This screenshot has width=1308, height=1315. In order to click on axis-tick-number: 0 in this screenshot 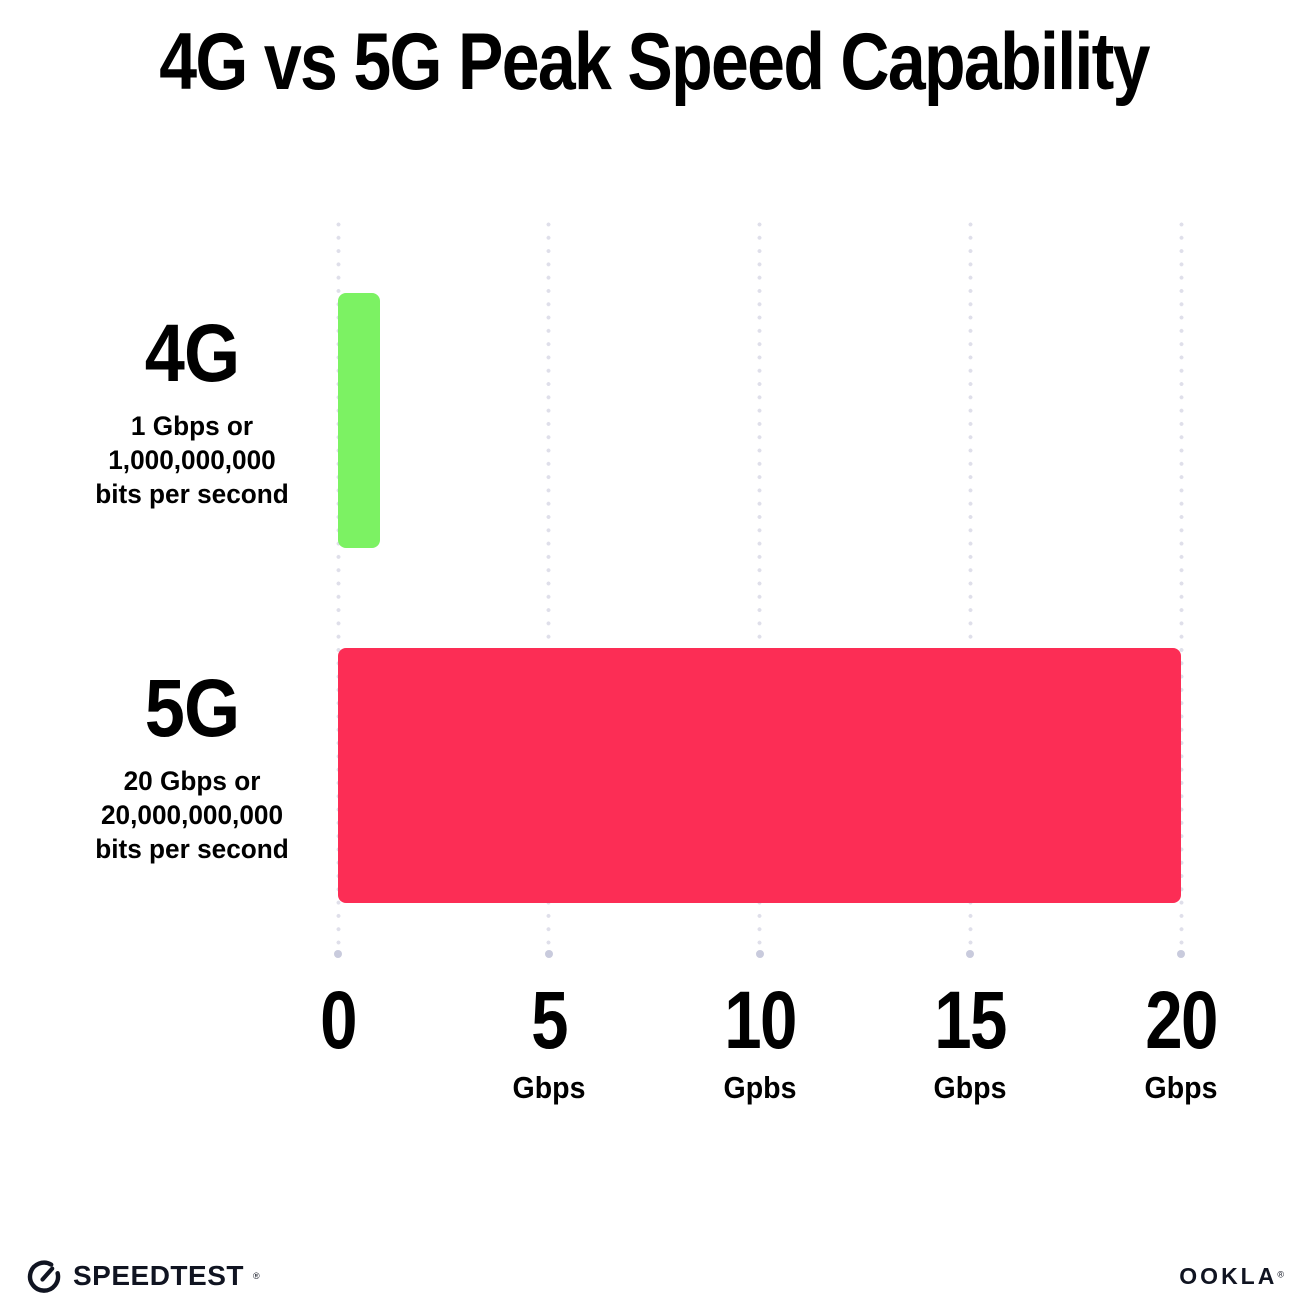, I will do `click(338, 1020)`.